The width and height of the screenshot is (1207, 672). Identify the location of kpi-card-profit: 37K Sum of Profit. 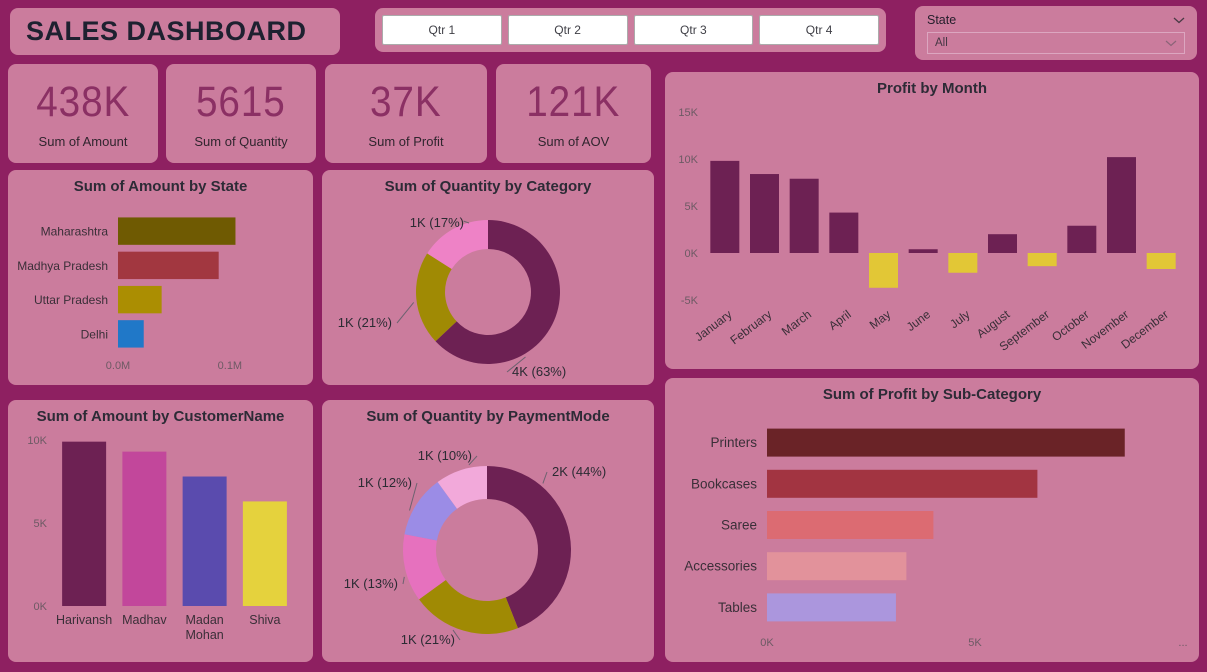
(406, 113).